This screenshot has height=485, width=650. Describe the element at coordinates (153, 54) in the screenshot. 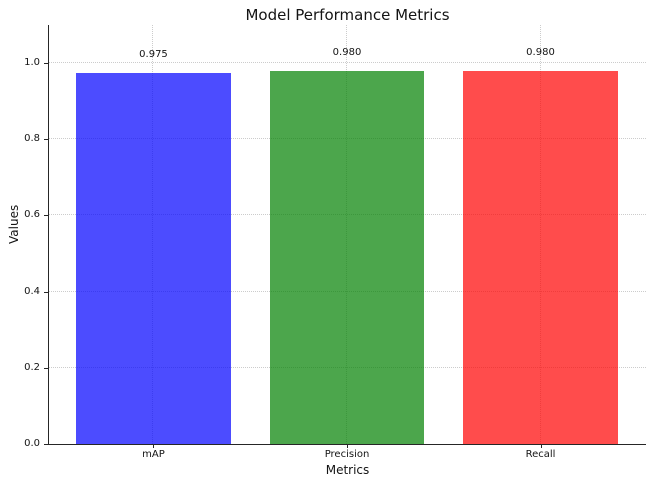

I see `bar-value-label: 0.975` at that location.